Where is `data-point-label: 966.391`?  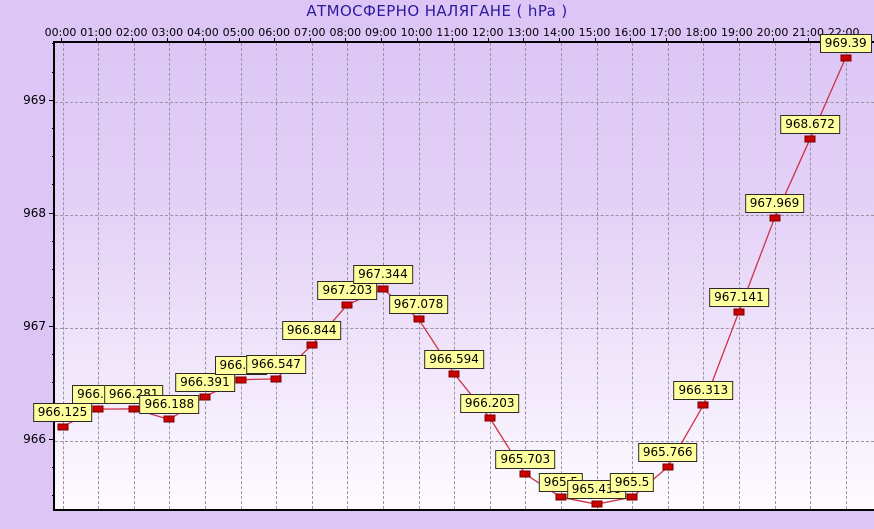
data-point-label: 966.391 is located at coordinates (205, 382).